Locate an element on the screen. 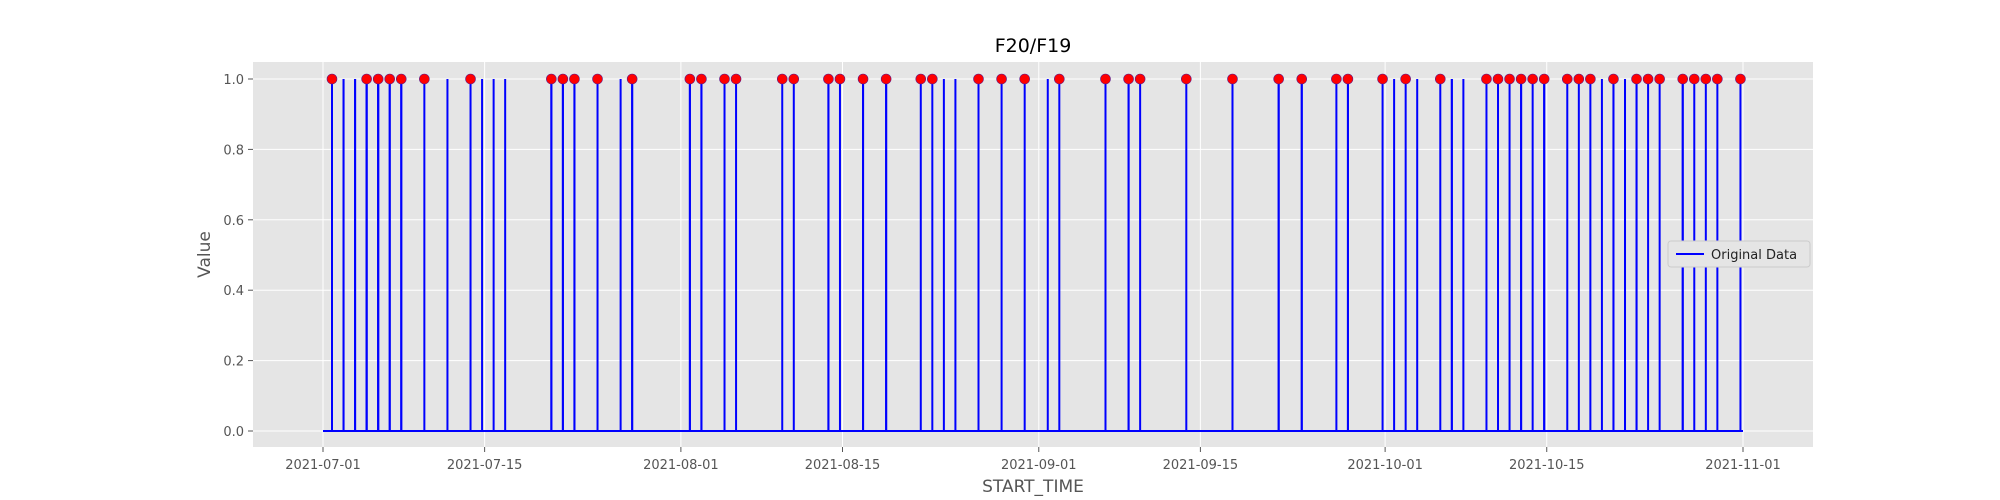 This screenshot has width=2000, height=500. x-tick-label: 2021-10-15 is located at coordinates (1547, 465).